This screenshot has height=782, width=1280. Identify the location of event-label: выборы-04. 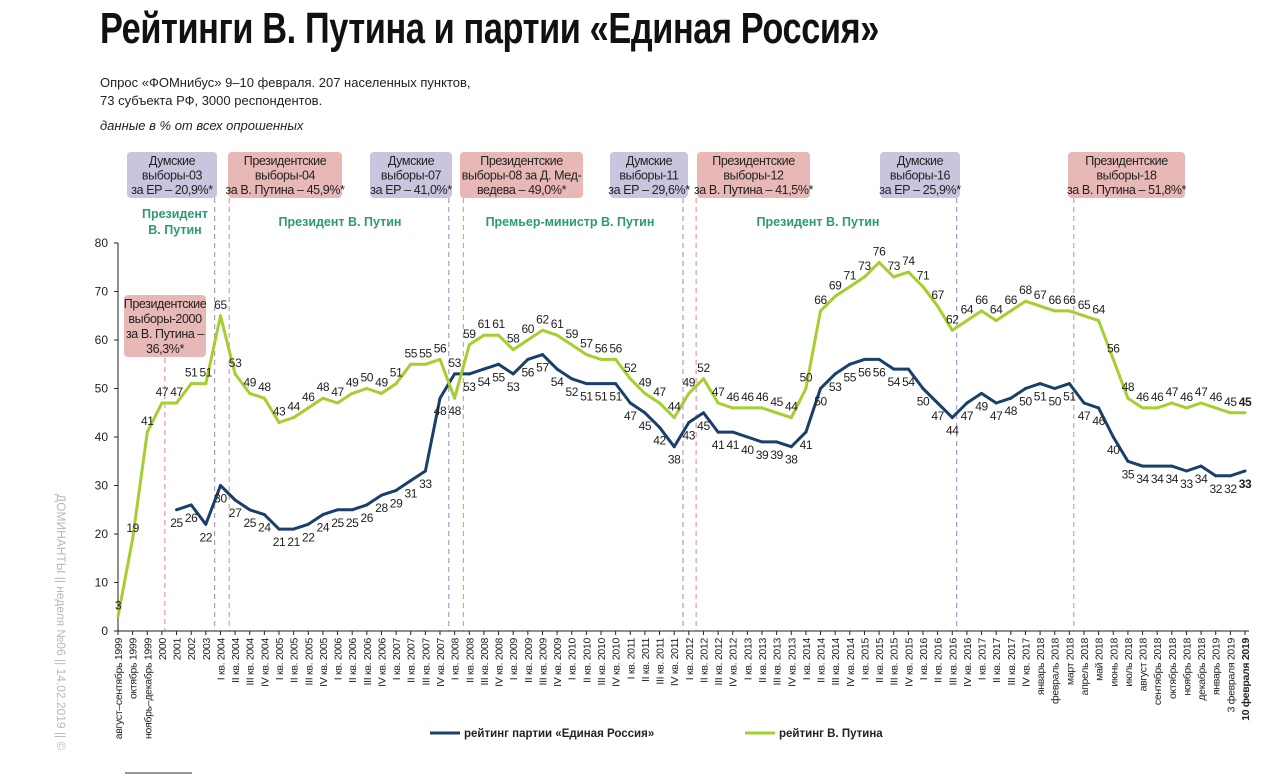
(285, 176).